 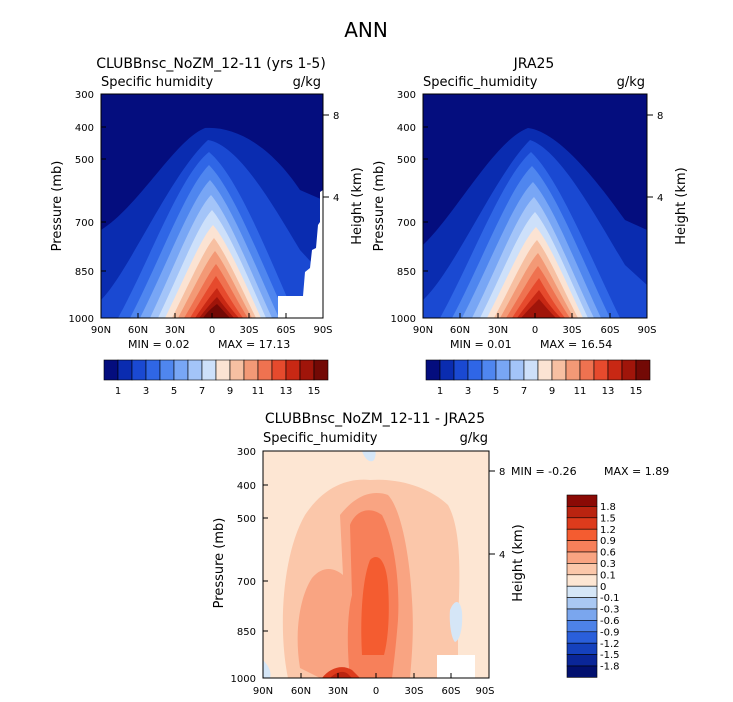 I want to click on panel-model-missing-region, so click(x=300, y=254).